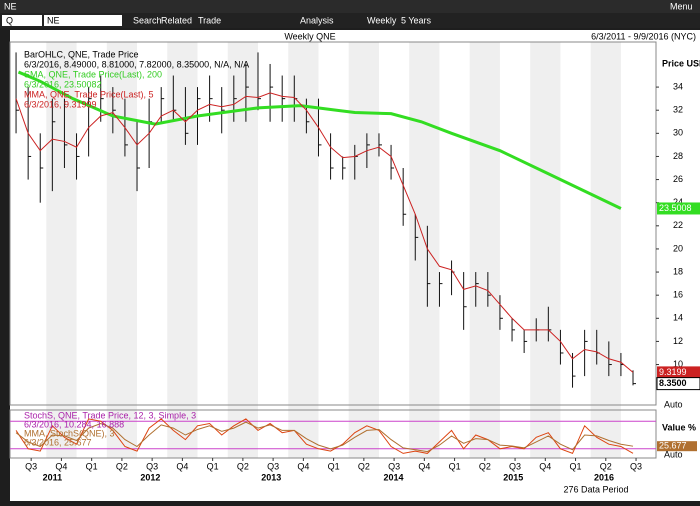 This screenshot has height=506, width=700. Describe the element at coordinates (382, 20) in the screenshot. I see `period-button: Weekly` at that location.